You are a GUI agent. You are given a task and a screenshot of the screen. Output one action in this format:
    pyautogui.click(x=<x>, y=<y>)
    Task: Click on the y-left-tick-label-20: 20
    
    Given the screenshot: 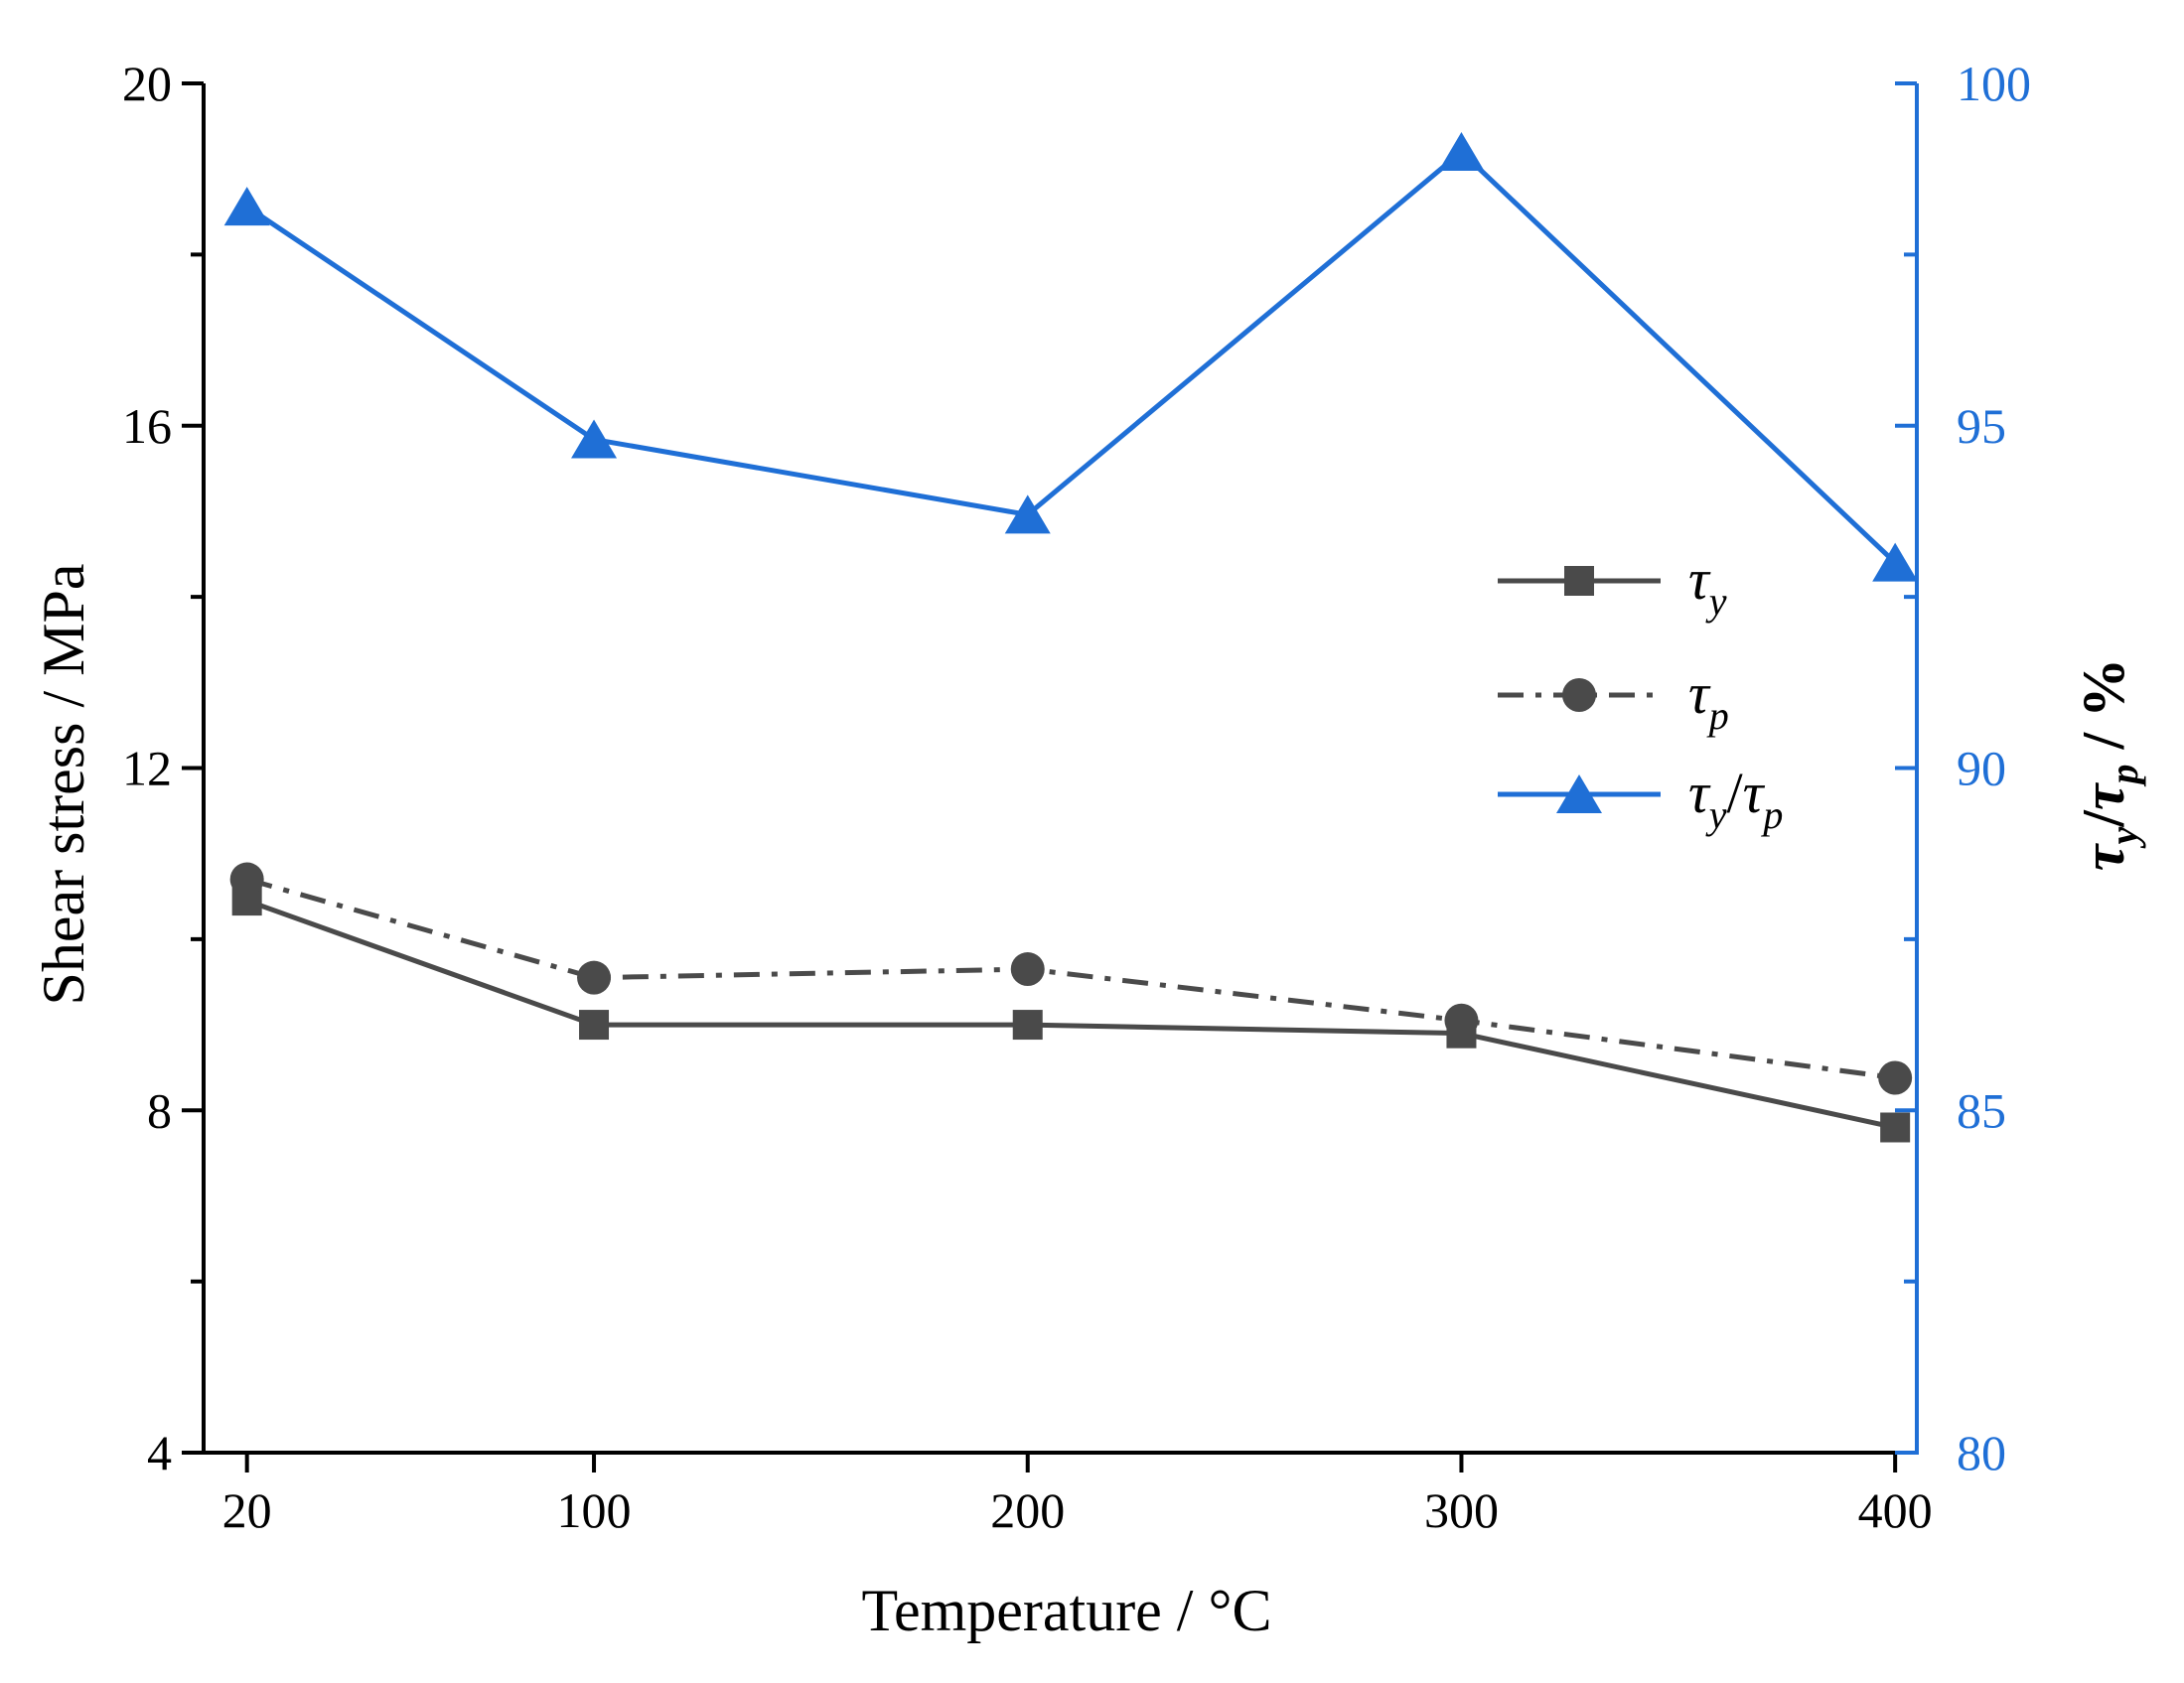 What is the action you would take?
    pyautogui.click(x=147, y=83)
    